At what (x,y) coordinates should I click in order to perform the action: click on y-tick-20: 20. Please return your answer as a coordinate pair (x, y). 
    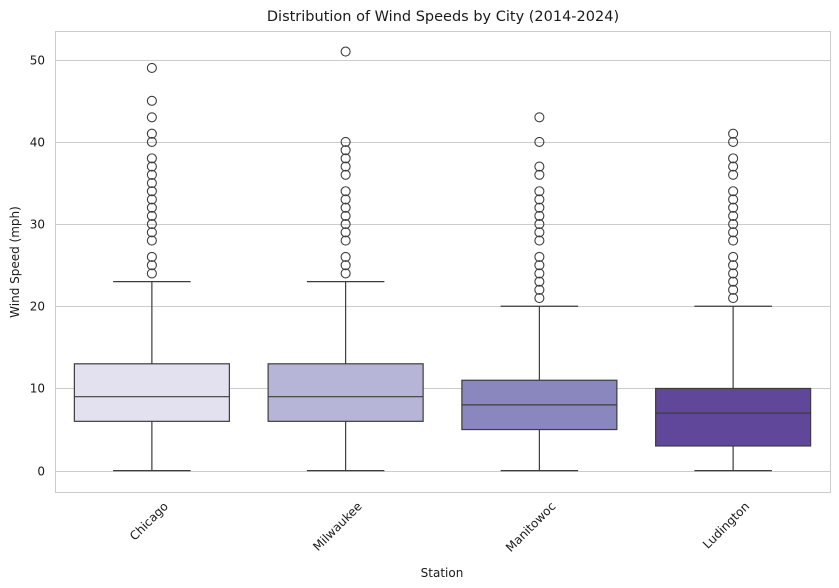
    Looking at the image, I should click on (37, 307).